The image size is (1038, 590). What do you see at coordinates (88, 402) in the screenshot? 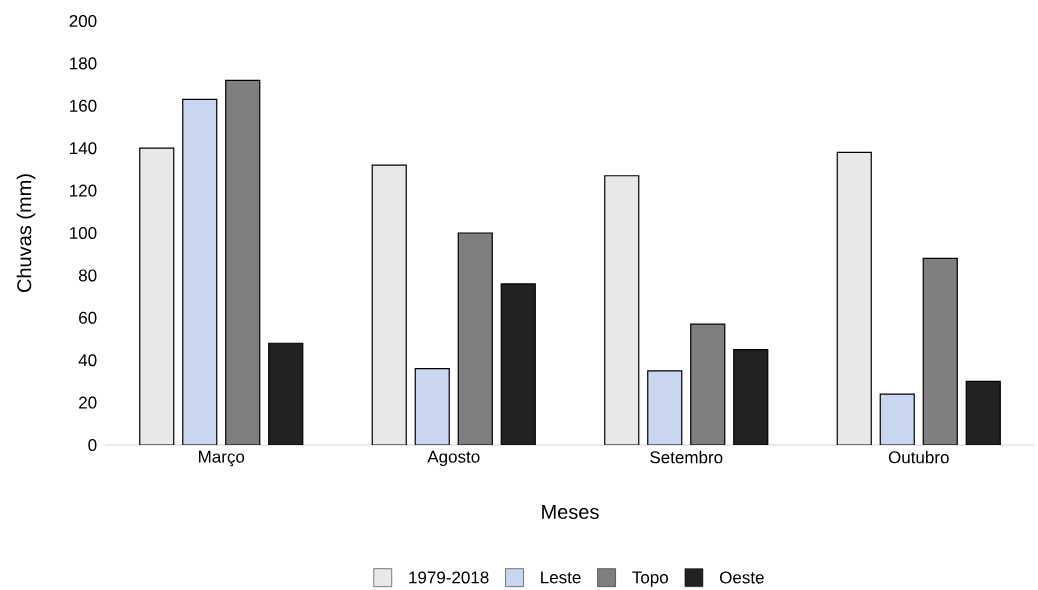
I see `y-tick-label: 20` at bounding box center [88, 402].